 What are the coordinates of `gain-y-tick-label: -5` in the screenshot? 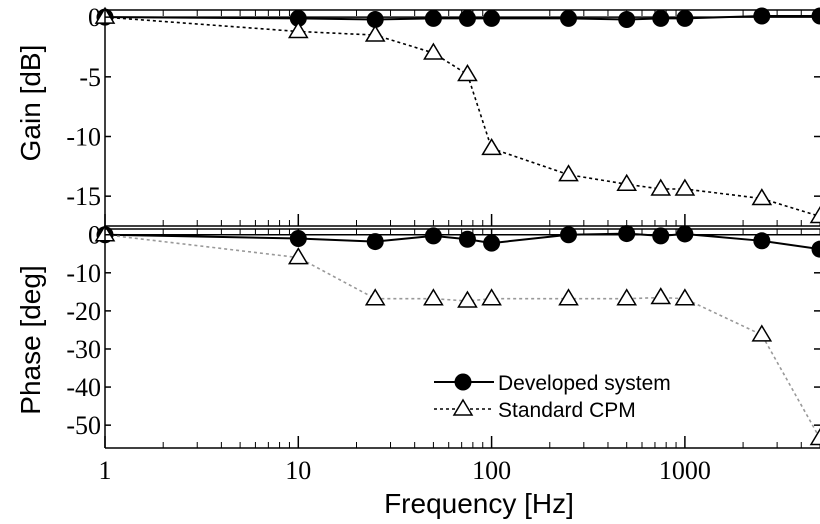 It's located at (90, 77).